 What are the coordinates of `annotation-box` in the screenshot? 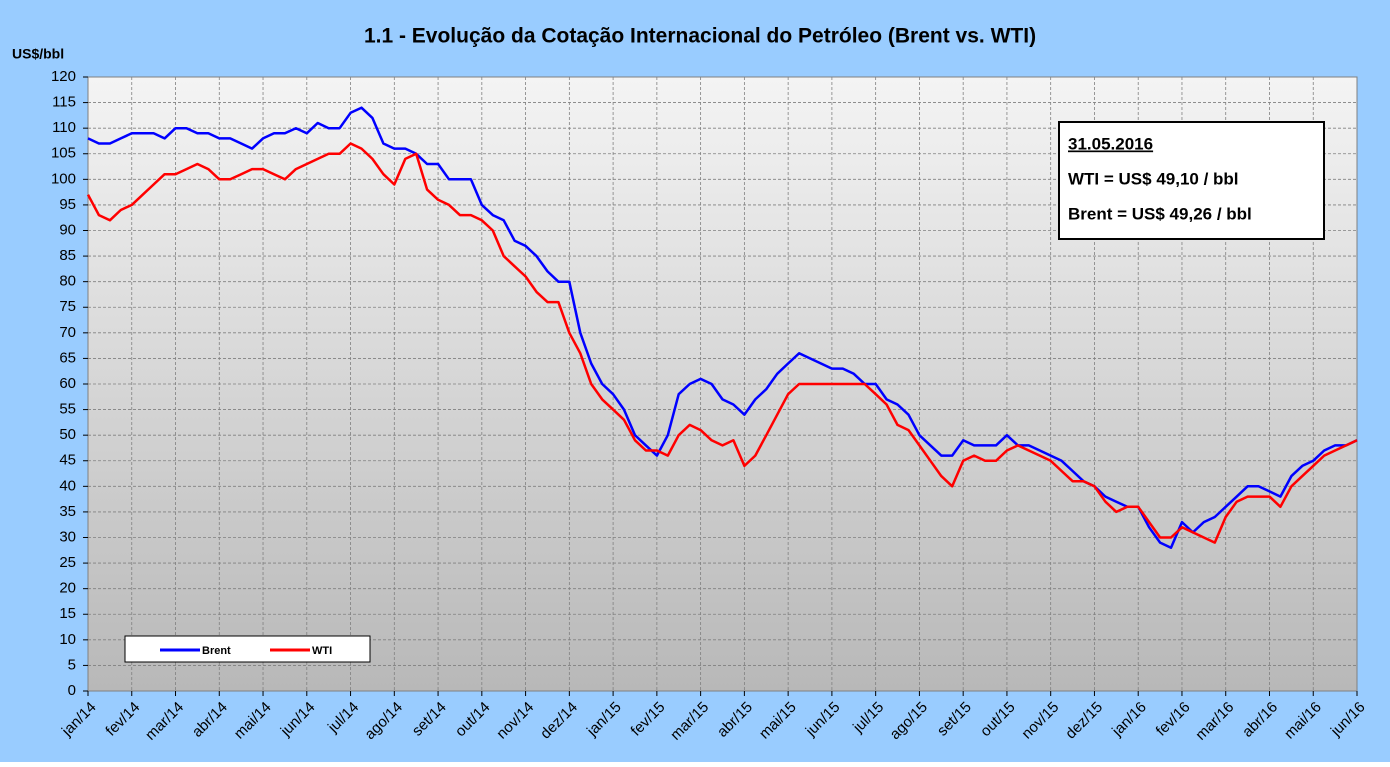 It's located at (1191, 180).